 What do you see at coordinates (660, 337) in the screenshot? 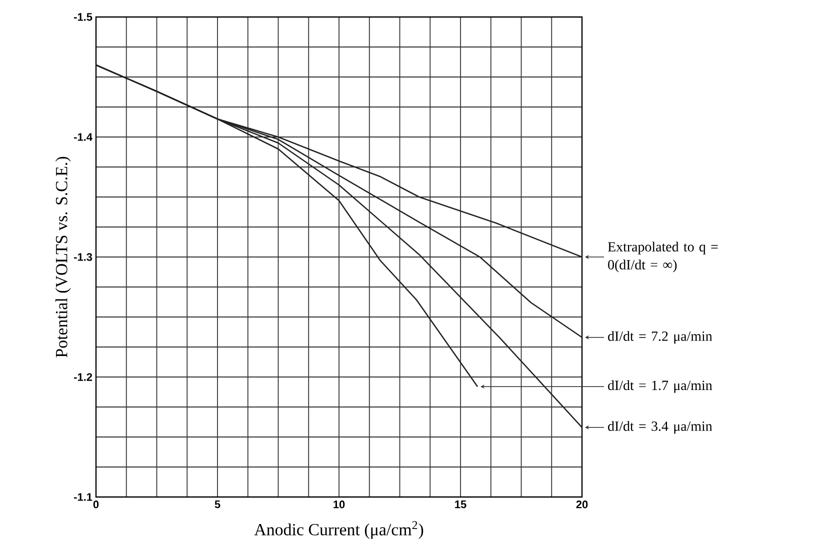
I see `legend-label: dI/dt = 7.2 μa/min` at bounding box center [660, 337].